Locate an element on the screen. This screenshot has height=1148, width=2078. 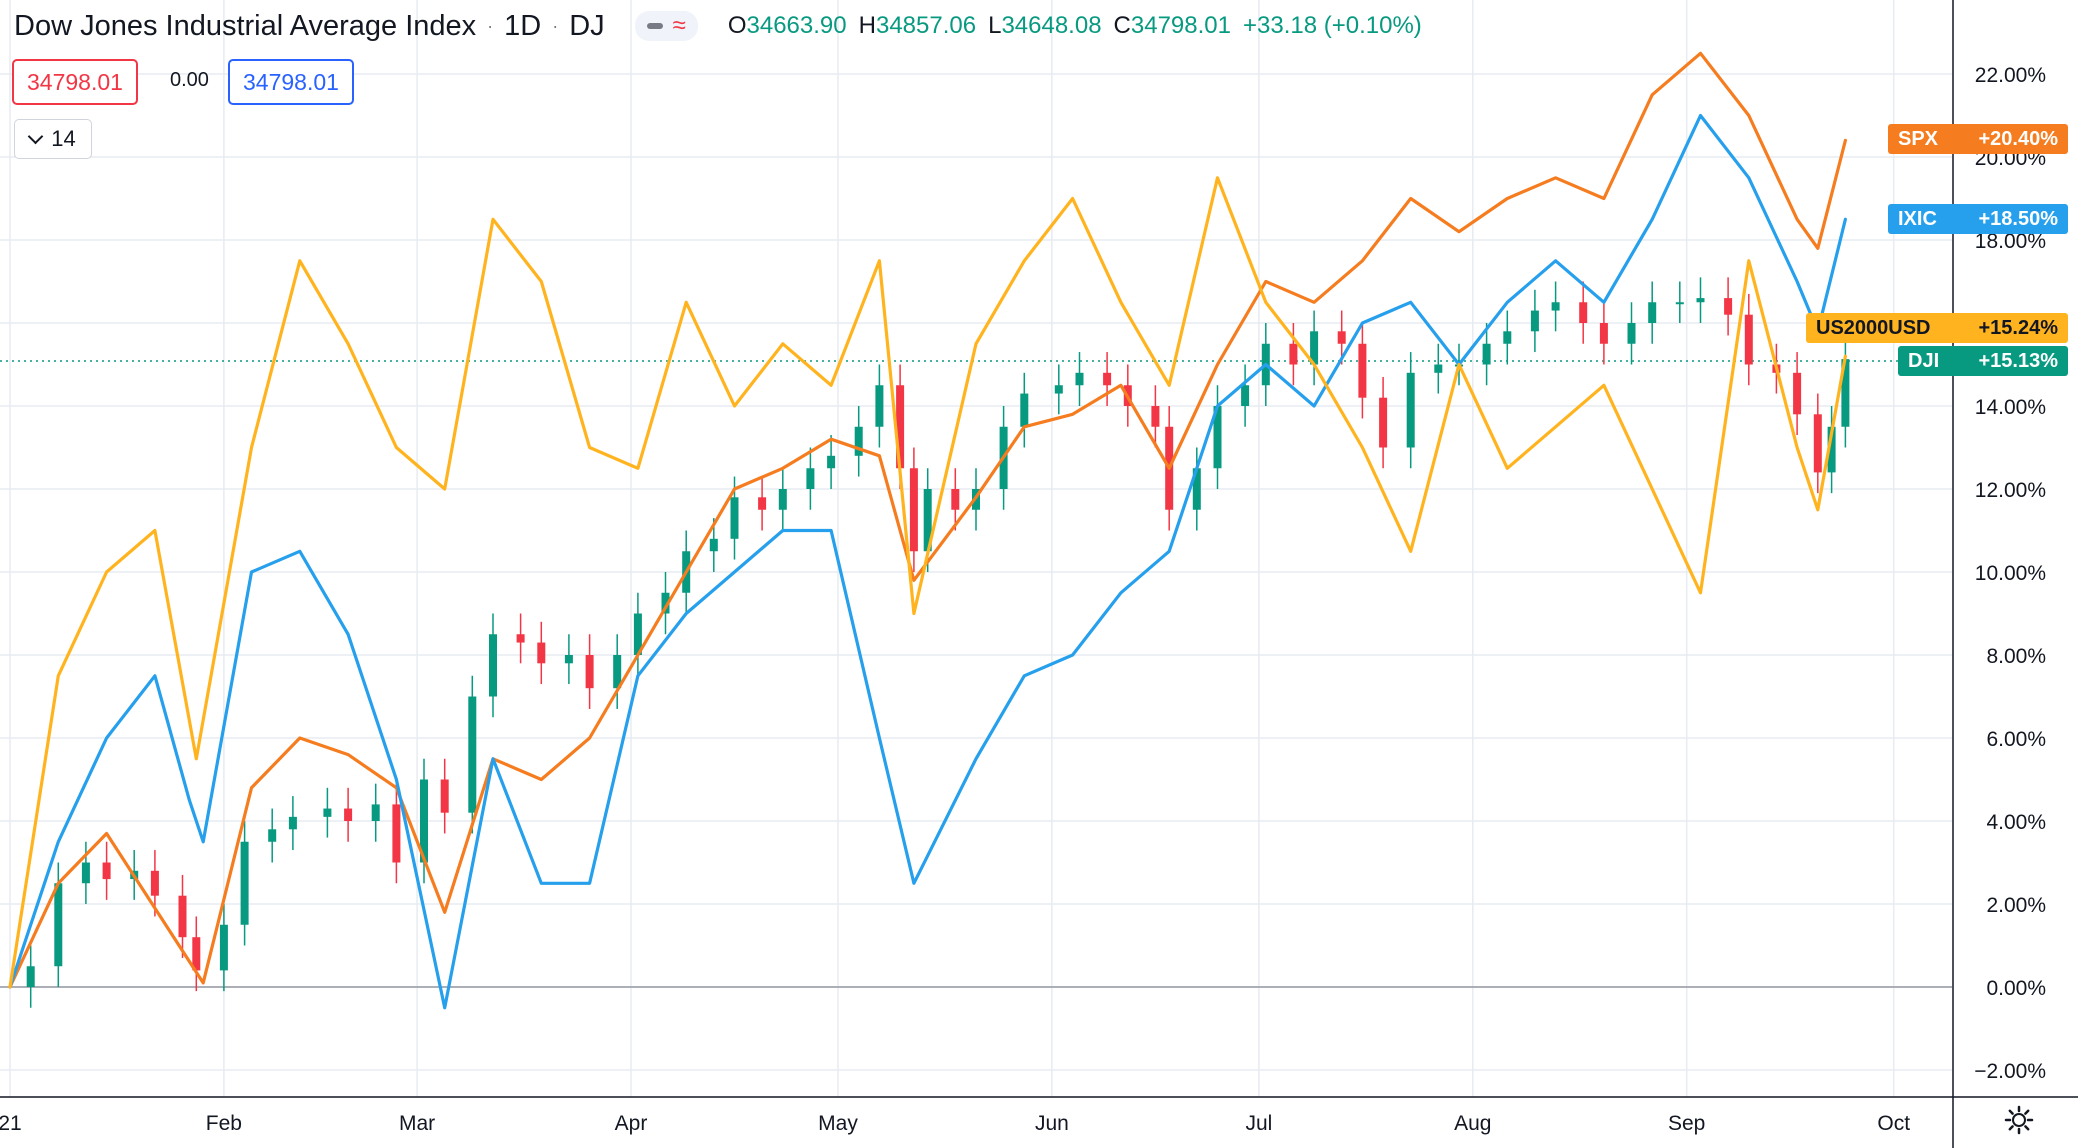
spread-value: 0.00 is located at coordinates (189, 80).